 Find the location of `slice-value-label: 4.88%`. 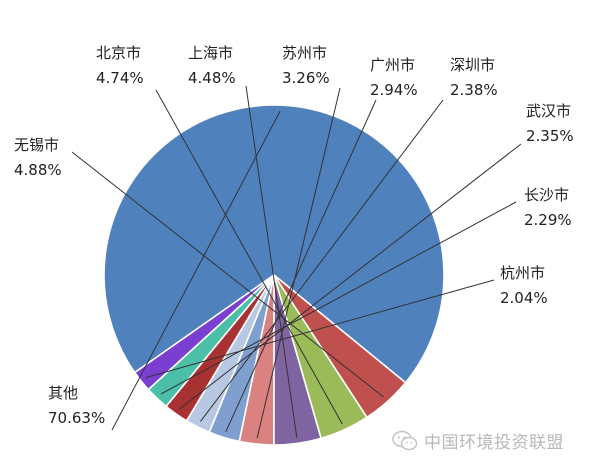

slice-value-label: 4.88% is located at coordinates (38, 170).